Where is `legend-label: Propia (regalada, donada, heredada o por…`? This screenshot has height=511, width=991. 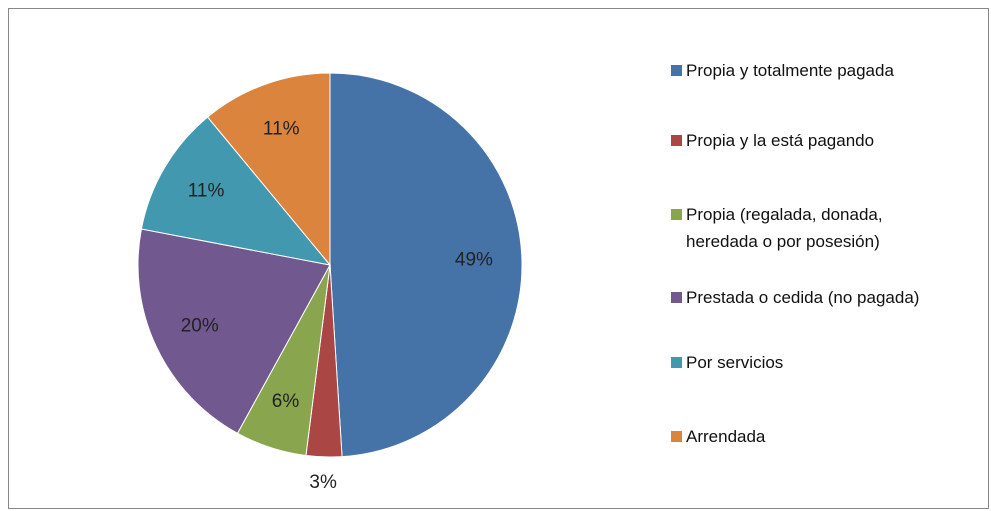 legend-label: Propia (regalada, donada, heredada o por… is located at coordinates (784, 228).